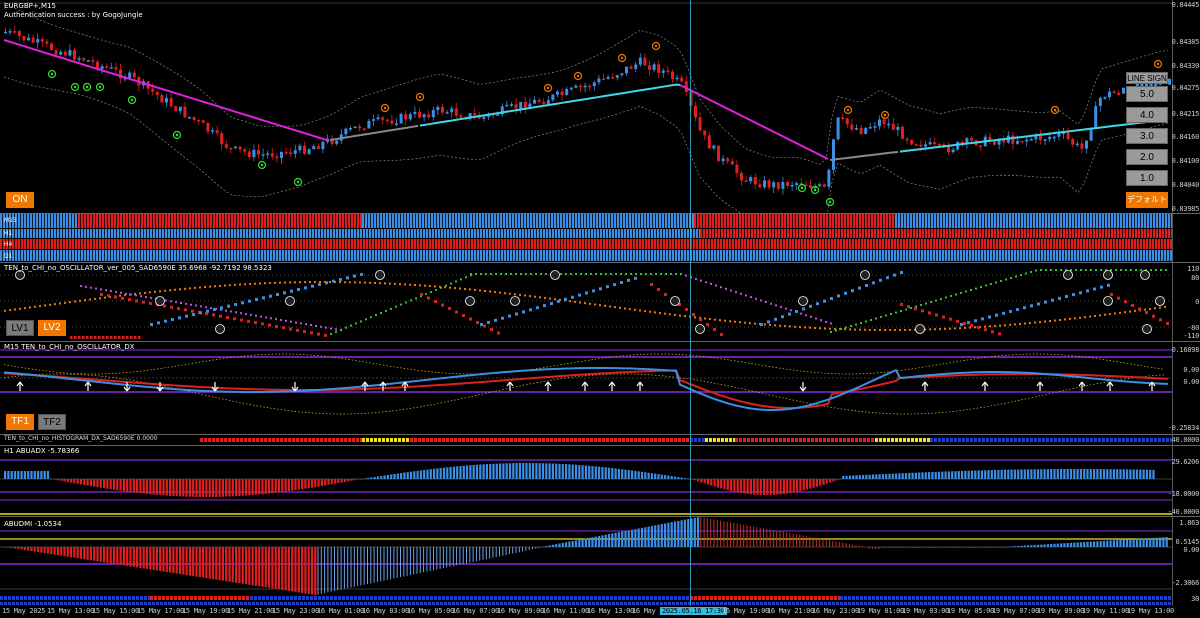 This screenshot has height=618, width=1200. What do you see at coordinates (20, 422) in the screenshot?
I see `tf1-button: TF1` at bounding box center [20, 422].